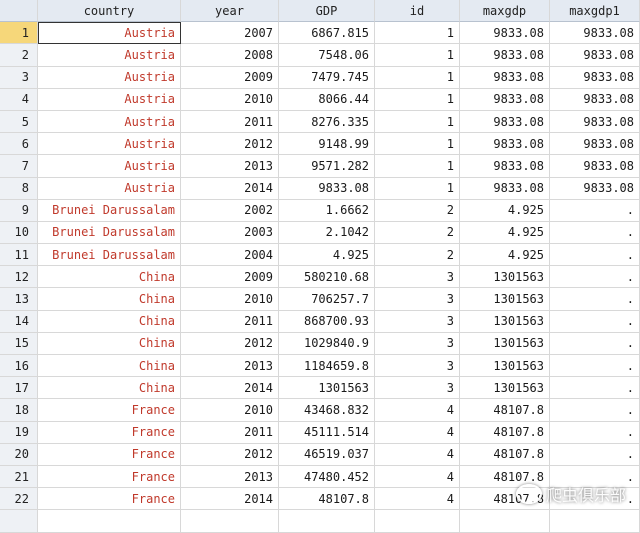 The width and height of the screenshot is (640, 533). I want to click on cell-gdp: 47480.452, so click(327, 477).